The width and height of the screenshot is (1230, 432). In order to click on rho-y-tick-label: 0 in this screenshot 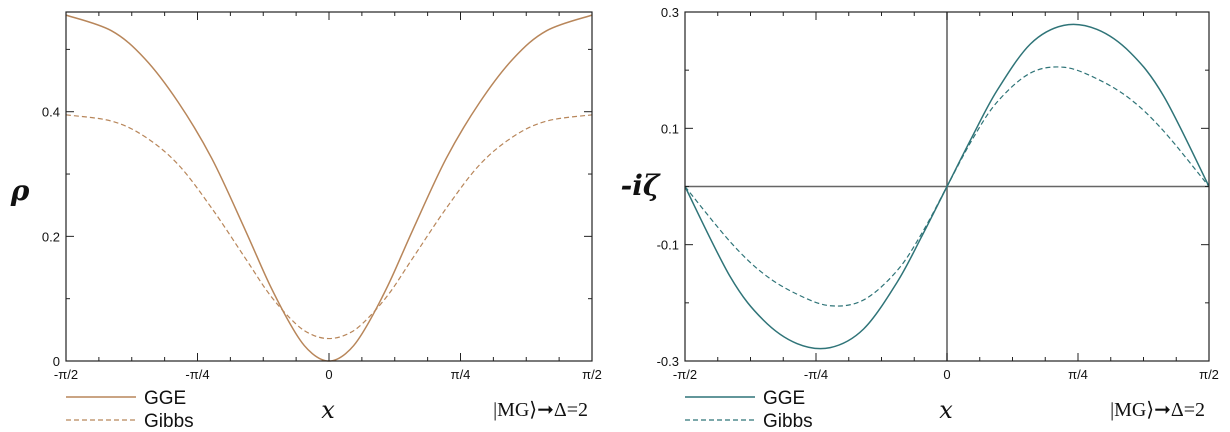, I will do `click(56, 361)`.